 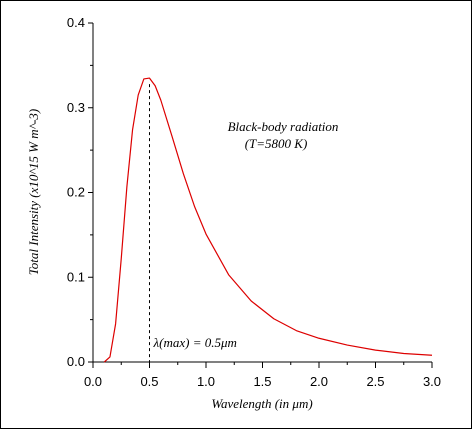 I want to click on annotation-title-line1: Black-body radiation, so click(x=283, y=126).